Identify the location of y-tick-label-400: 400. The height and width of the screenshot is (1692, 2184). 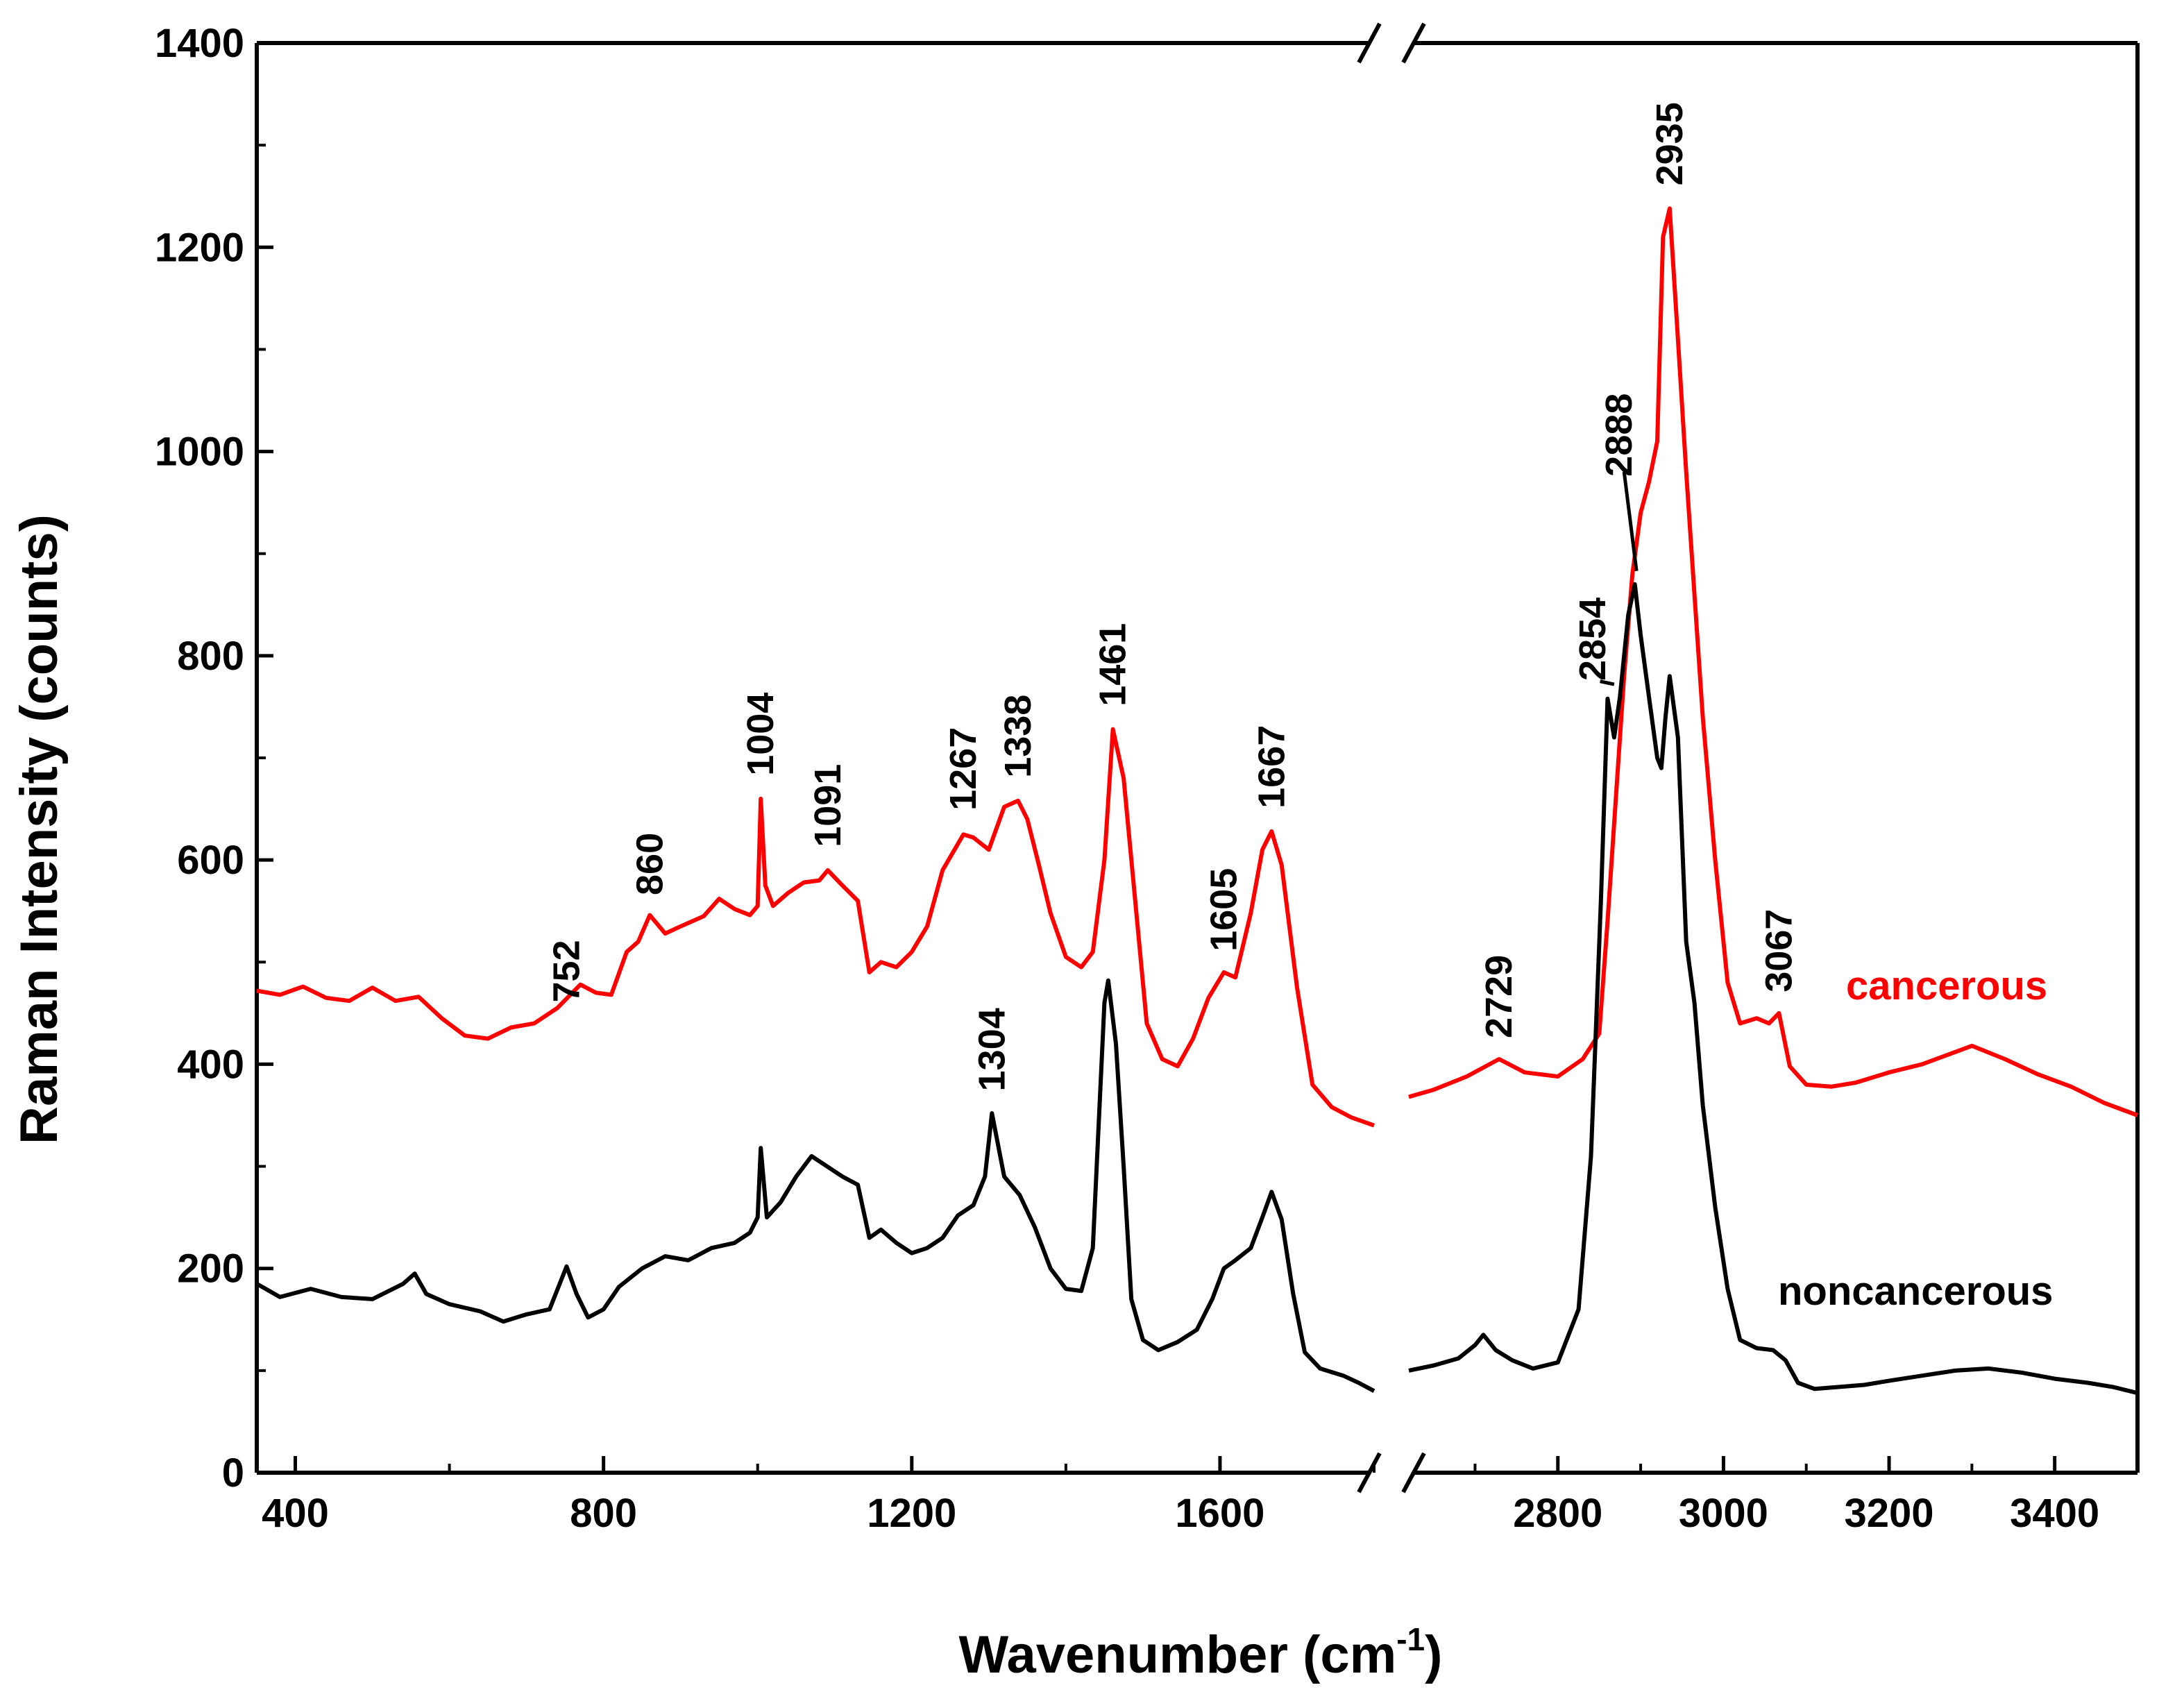
(210, 1064).